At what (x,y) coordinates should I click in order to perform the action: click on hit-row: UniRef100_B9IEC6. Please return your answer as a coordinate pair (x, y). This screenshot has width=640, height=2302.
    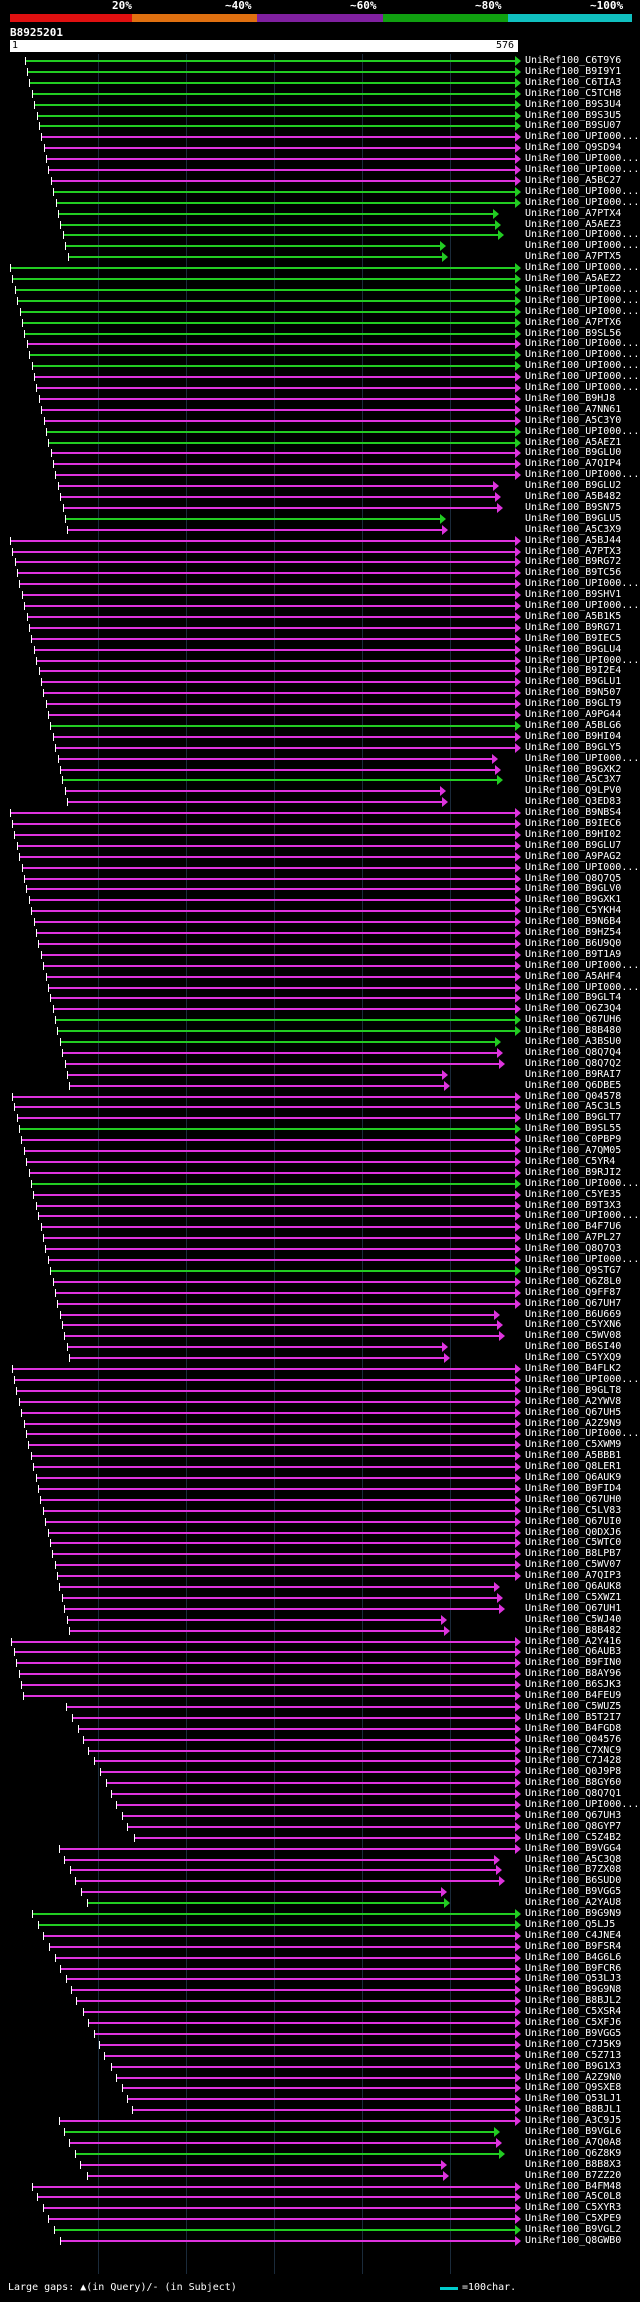
    Looking at the image, I should click on (320, 823).